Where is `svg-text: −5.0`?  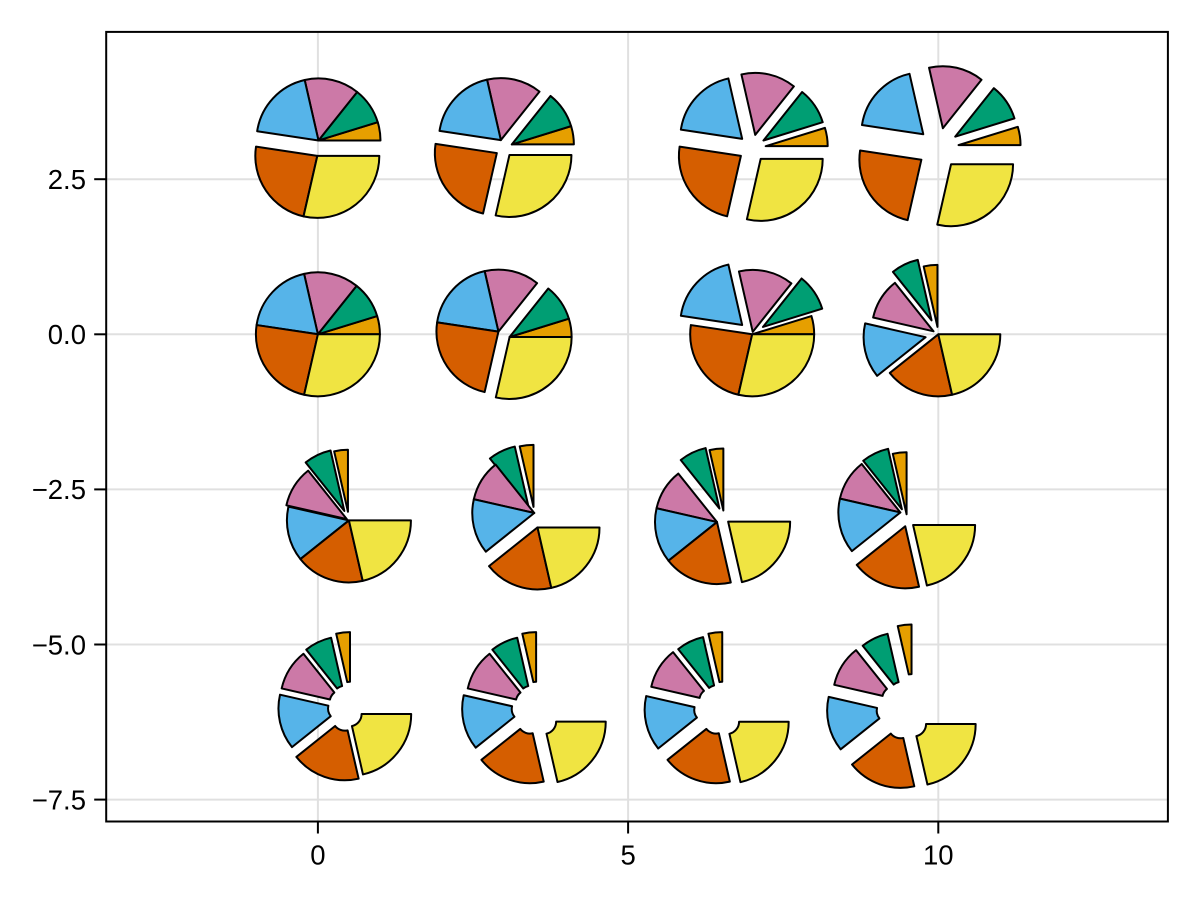
svg-text: −5.0 is located at coordinates (59, 644).